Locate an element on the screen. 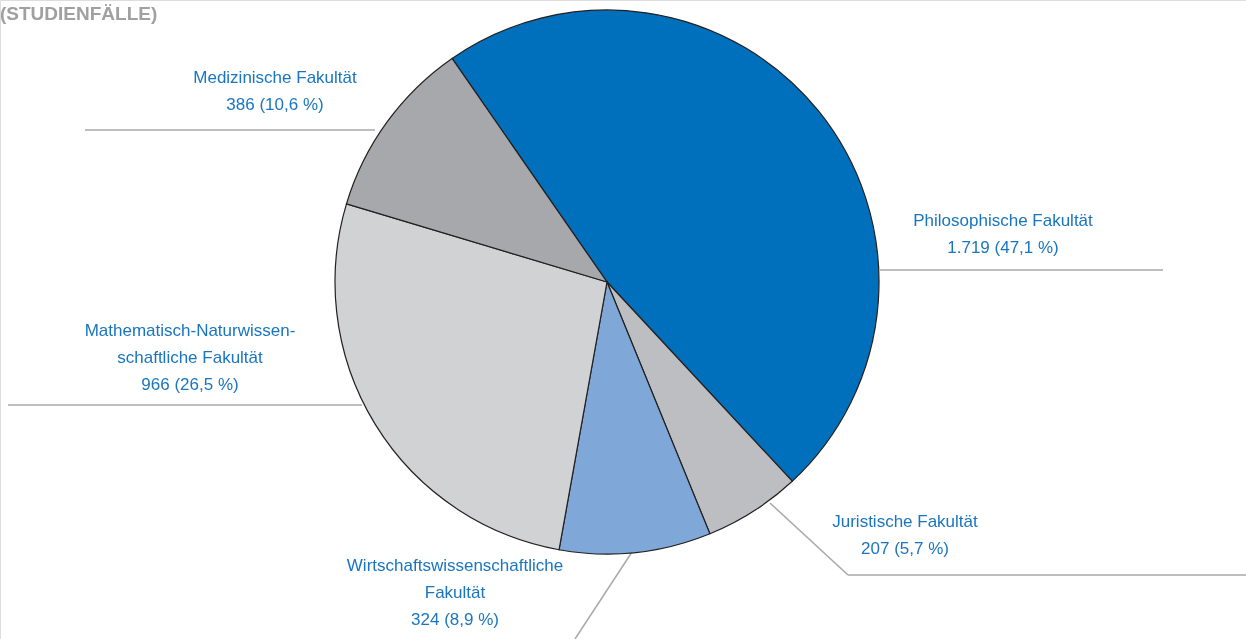 The image size is (1246, 639). slice-label: Juristische Fakultät is located at coordinates (905, 521).